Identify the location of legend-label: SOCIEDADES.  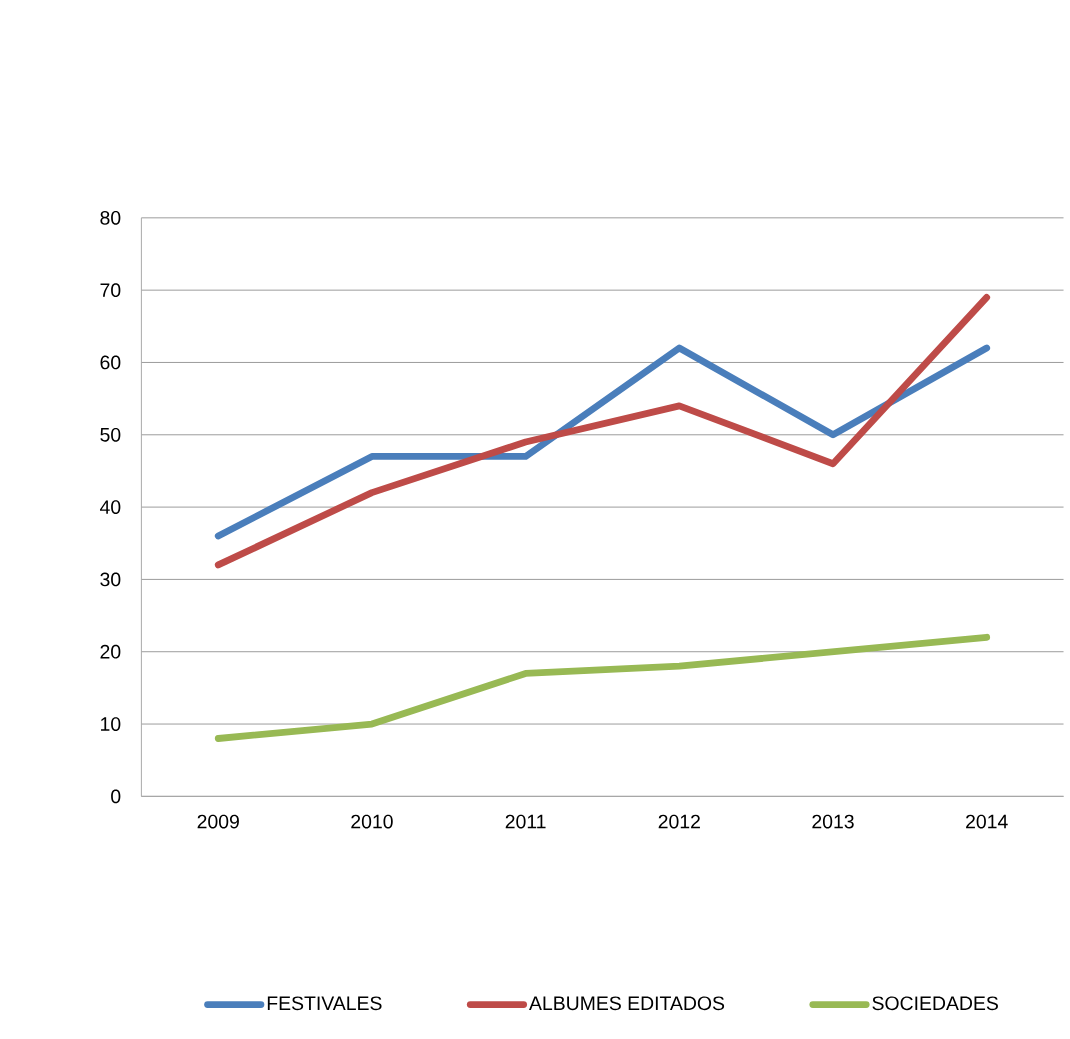
(935, 1003).